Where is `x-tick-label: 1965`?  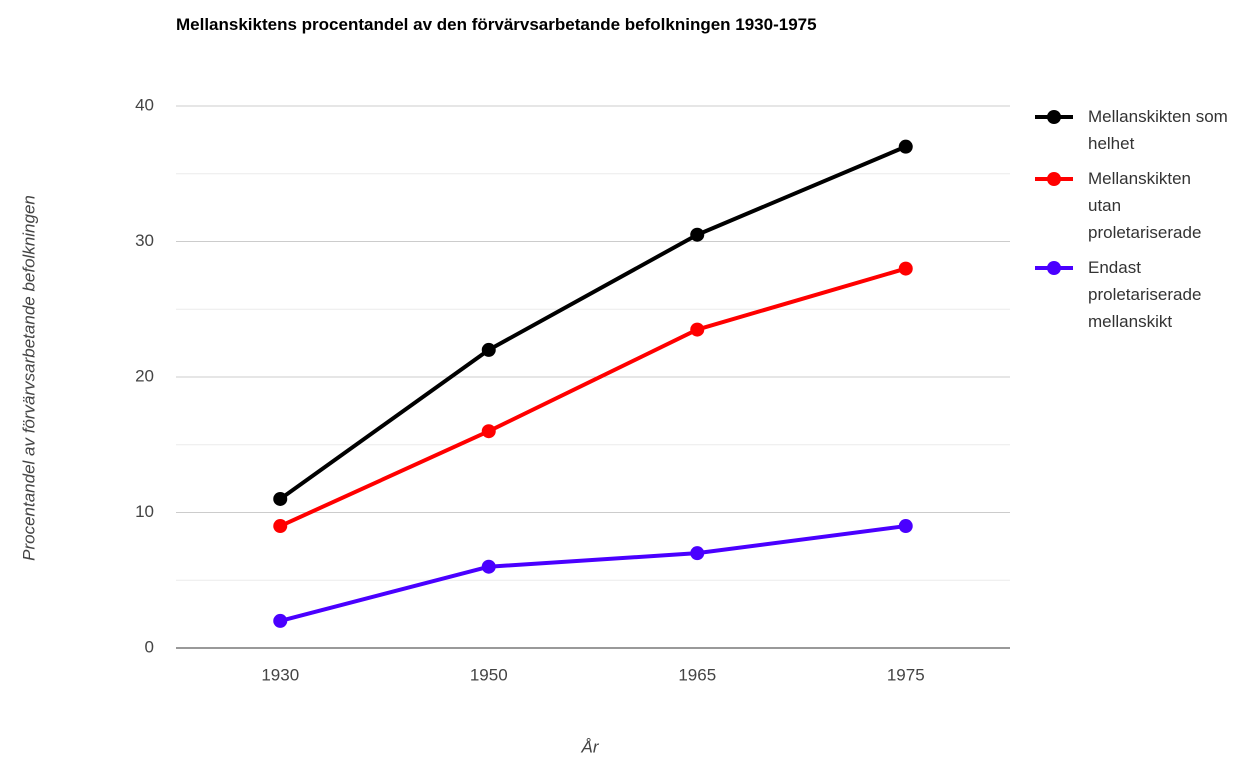 x-tick-label: 1965 is located at coordinates (697, 674).